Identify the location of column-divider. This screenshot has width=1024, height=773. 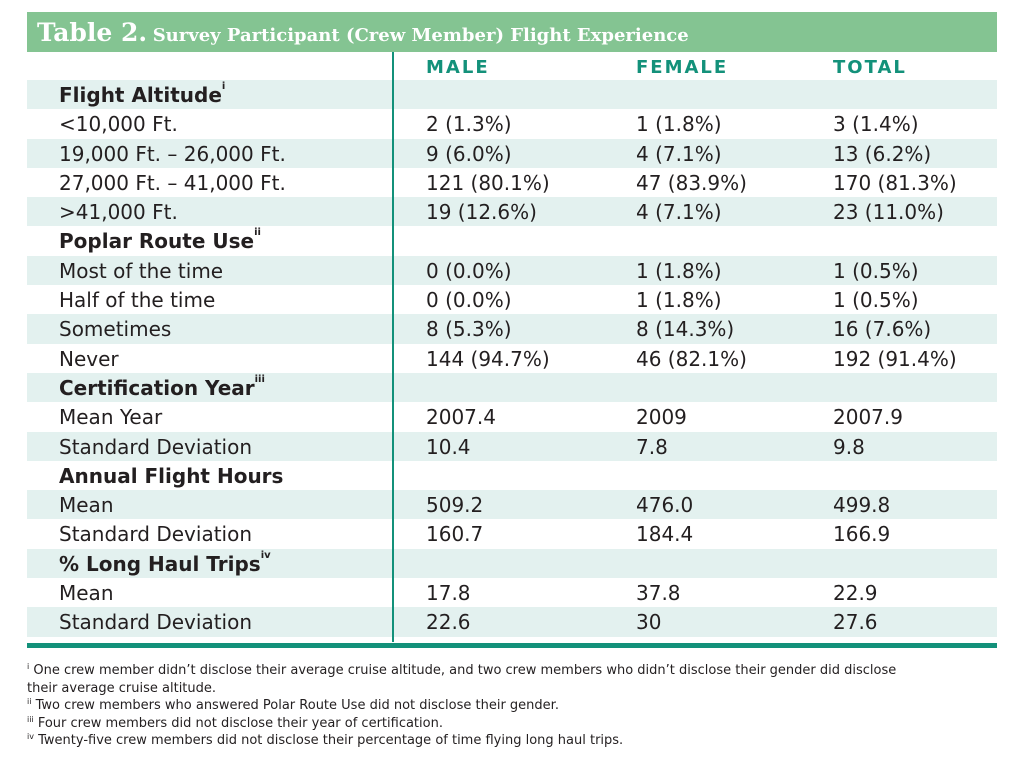
(393, 347).